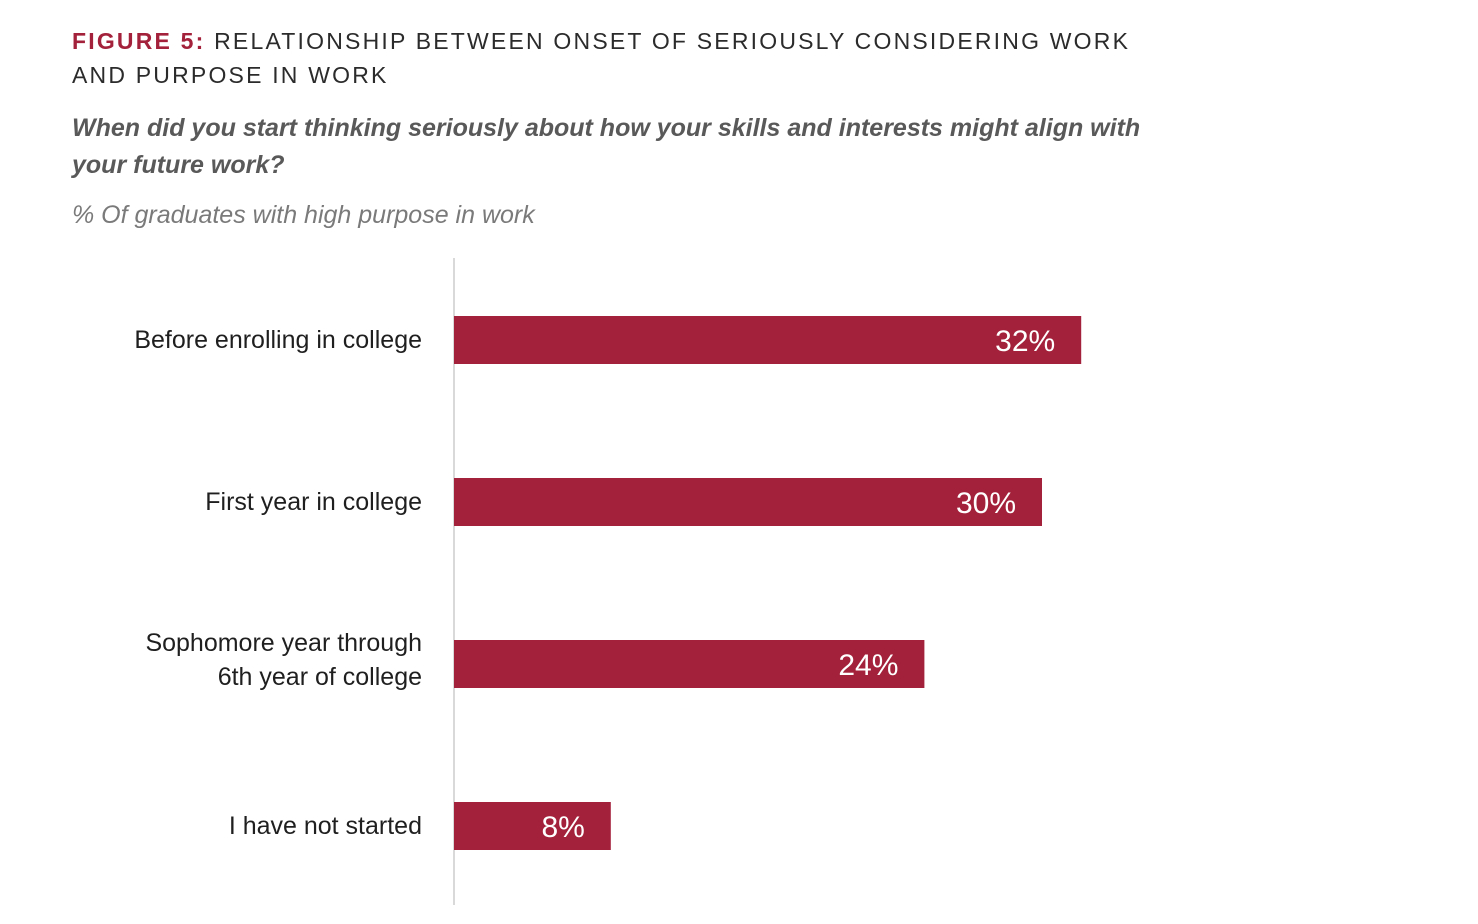 The width and height of the screenshot is (1478, 924). I want to click on category-label-1: First year in college, so click(313, 502).